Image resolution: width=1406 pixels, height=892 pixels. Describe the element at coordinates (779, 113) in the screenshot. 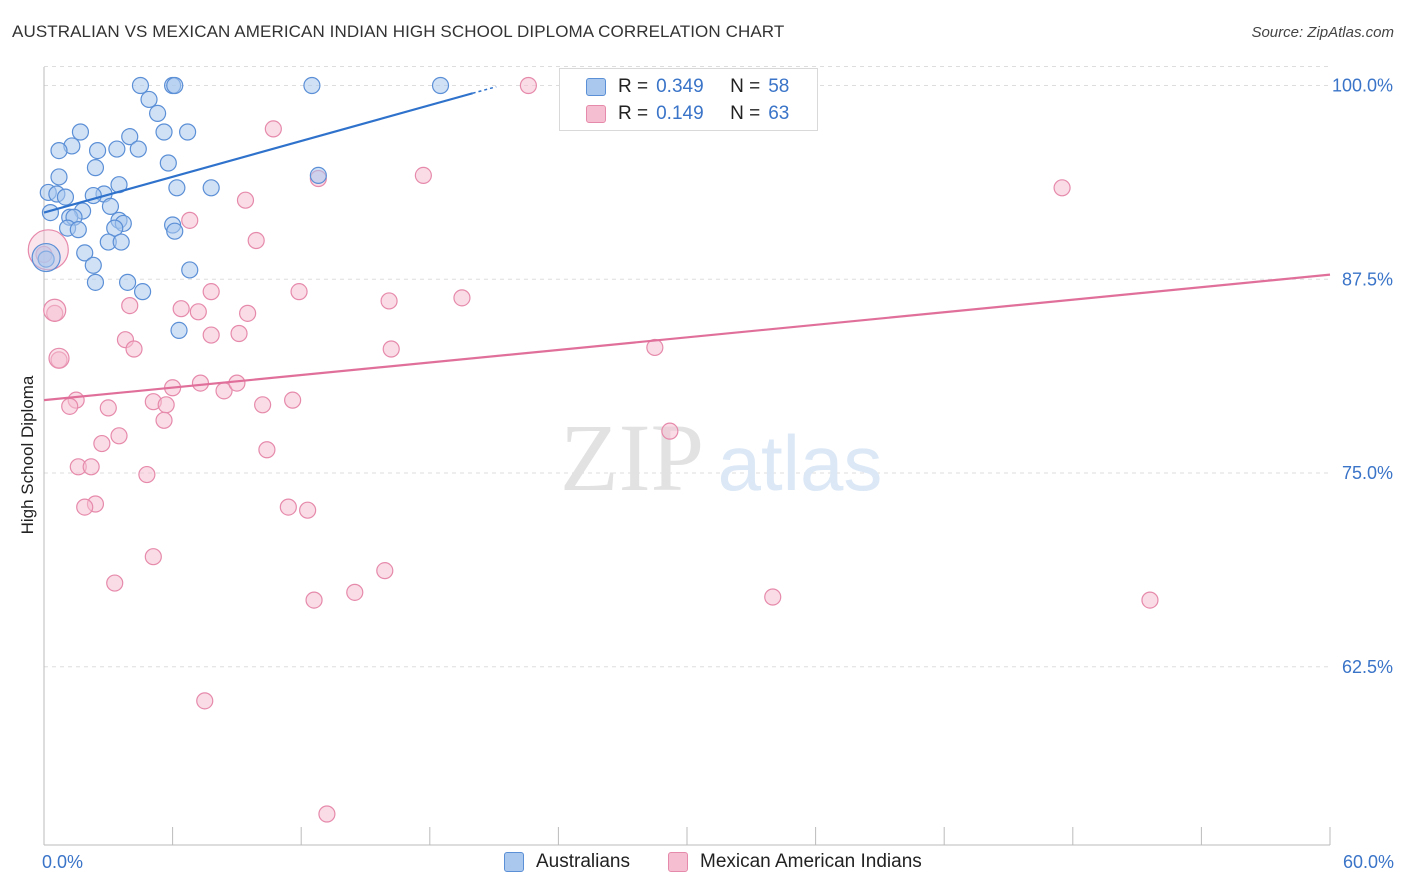

I see `legend-n-value: 63` at that location.